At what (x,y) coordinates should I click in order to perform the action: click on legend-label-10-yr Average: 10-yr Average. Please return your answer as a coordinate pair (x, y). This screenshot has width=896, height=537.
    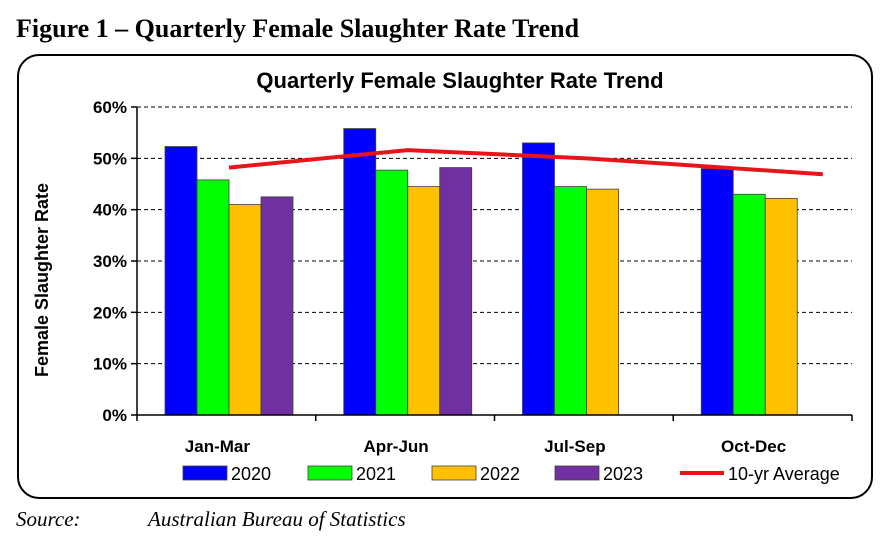
    Looking at the image, I should click on (784, 474).